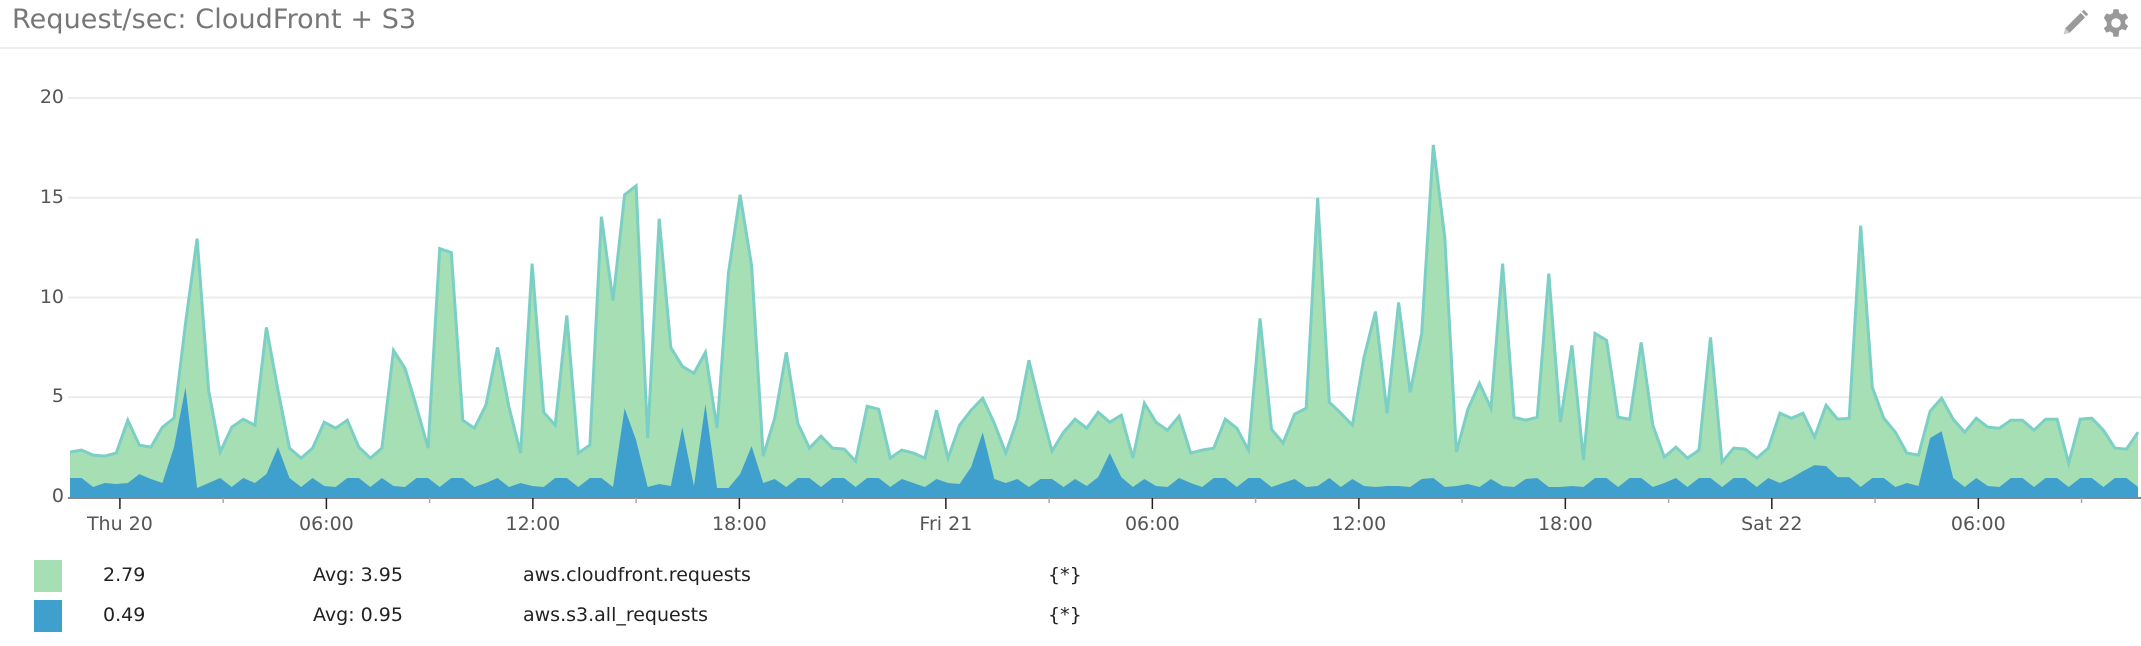 The image size is (2141, 646). Describe the element at coordinates (2075, 23) in the screenshot. I see `pencil-icon` at that location.